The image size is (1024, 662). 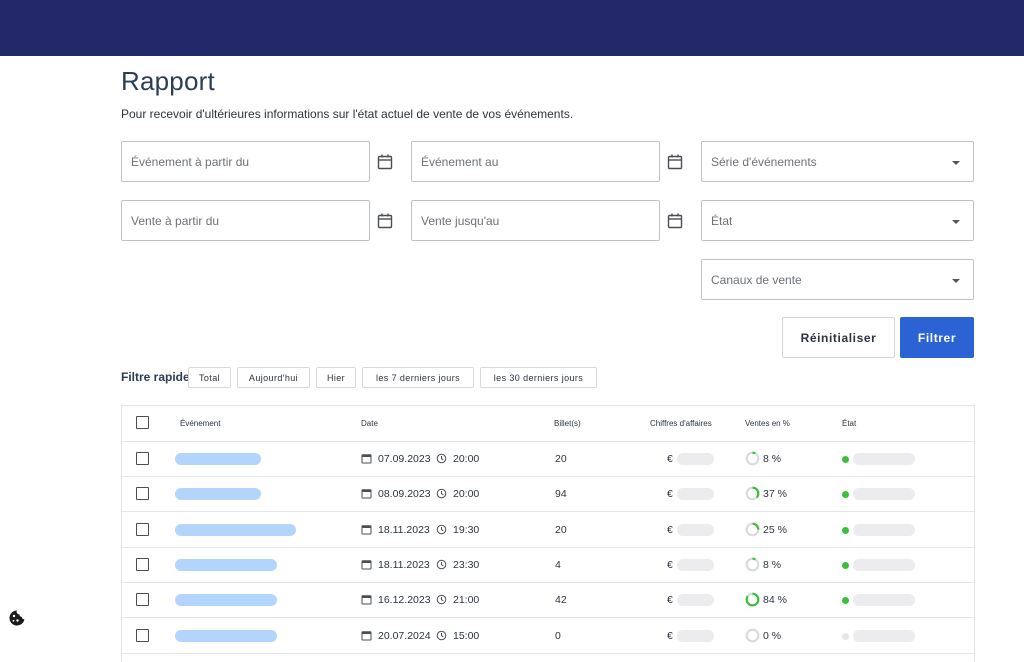 I want to click on event-to-input: Événement au, so click(x=535, y=161).